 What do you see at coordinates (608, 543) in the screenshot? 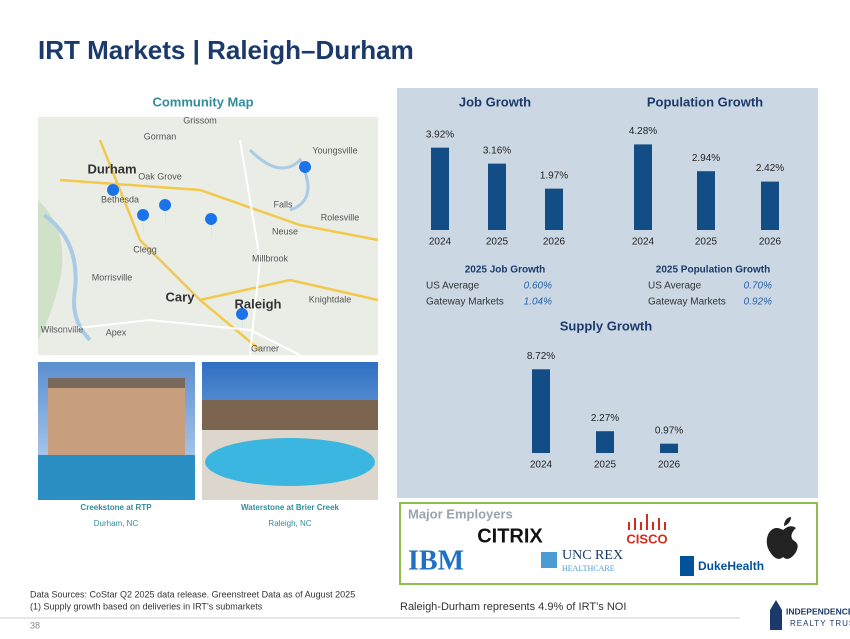
I see `employers-box` at bounding box center [608, 543].